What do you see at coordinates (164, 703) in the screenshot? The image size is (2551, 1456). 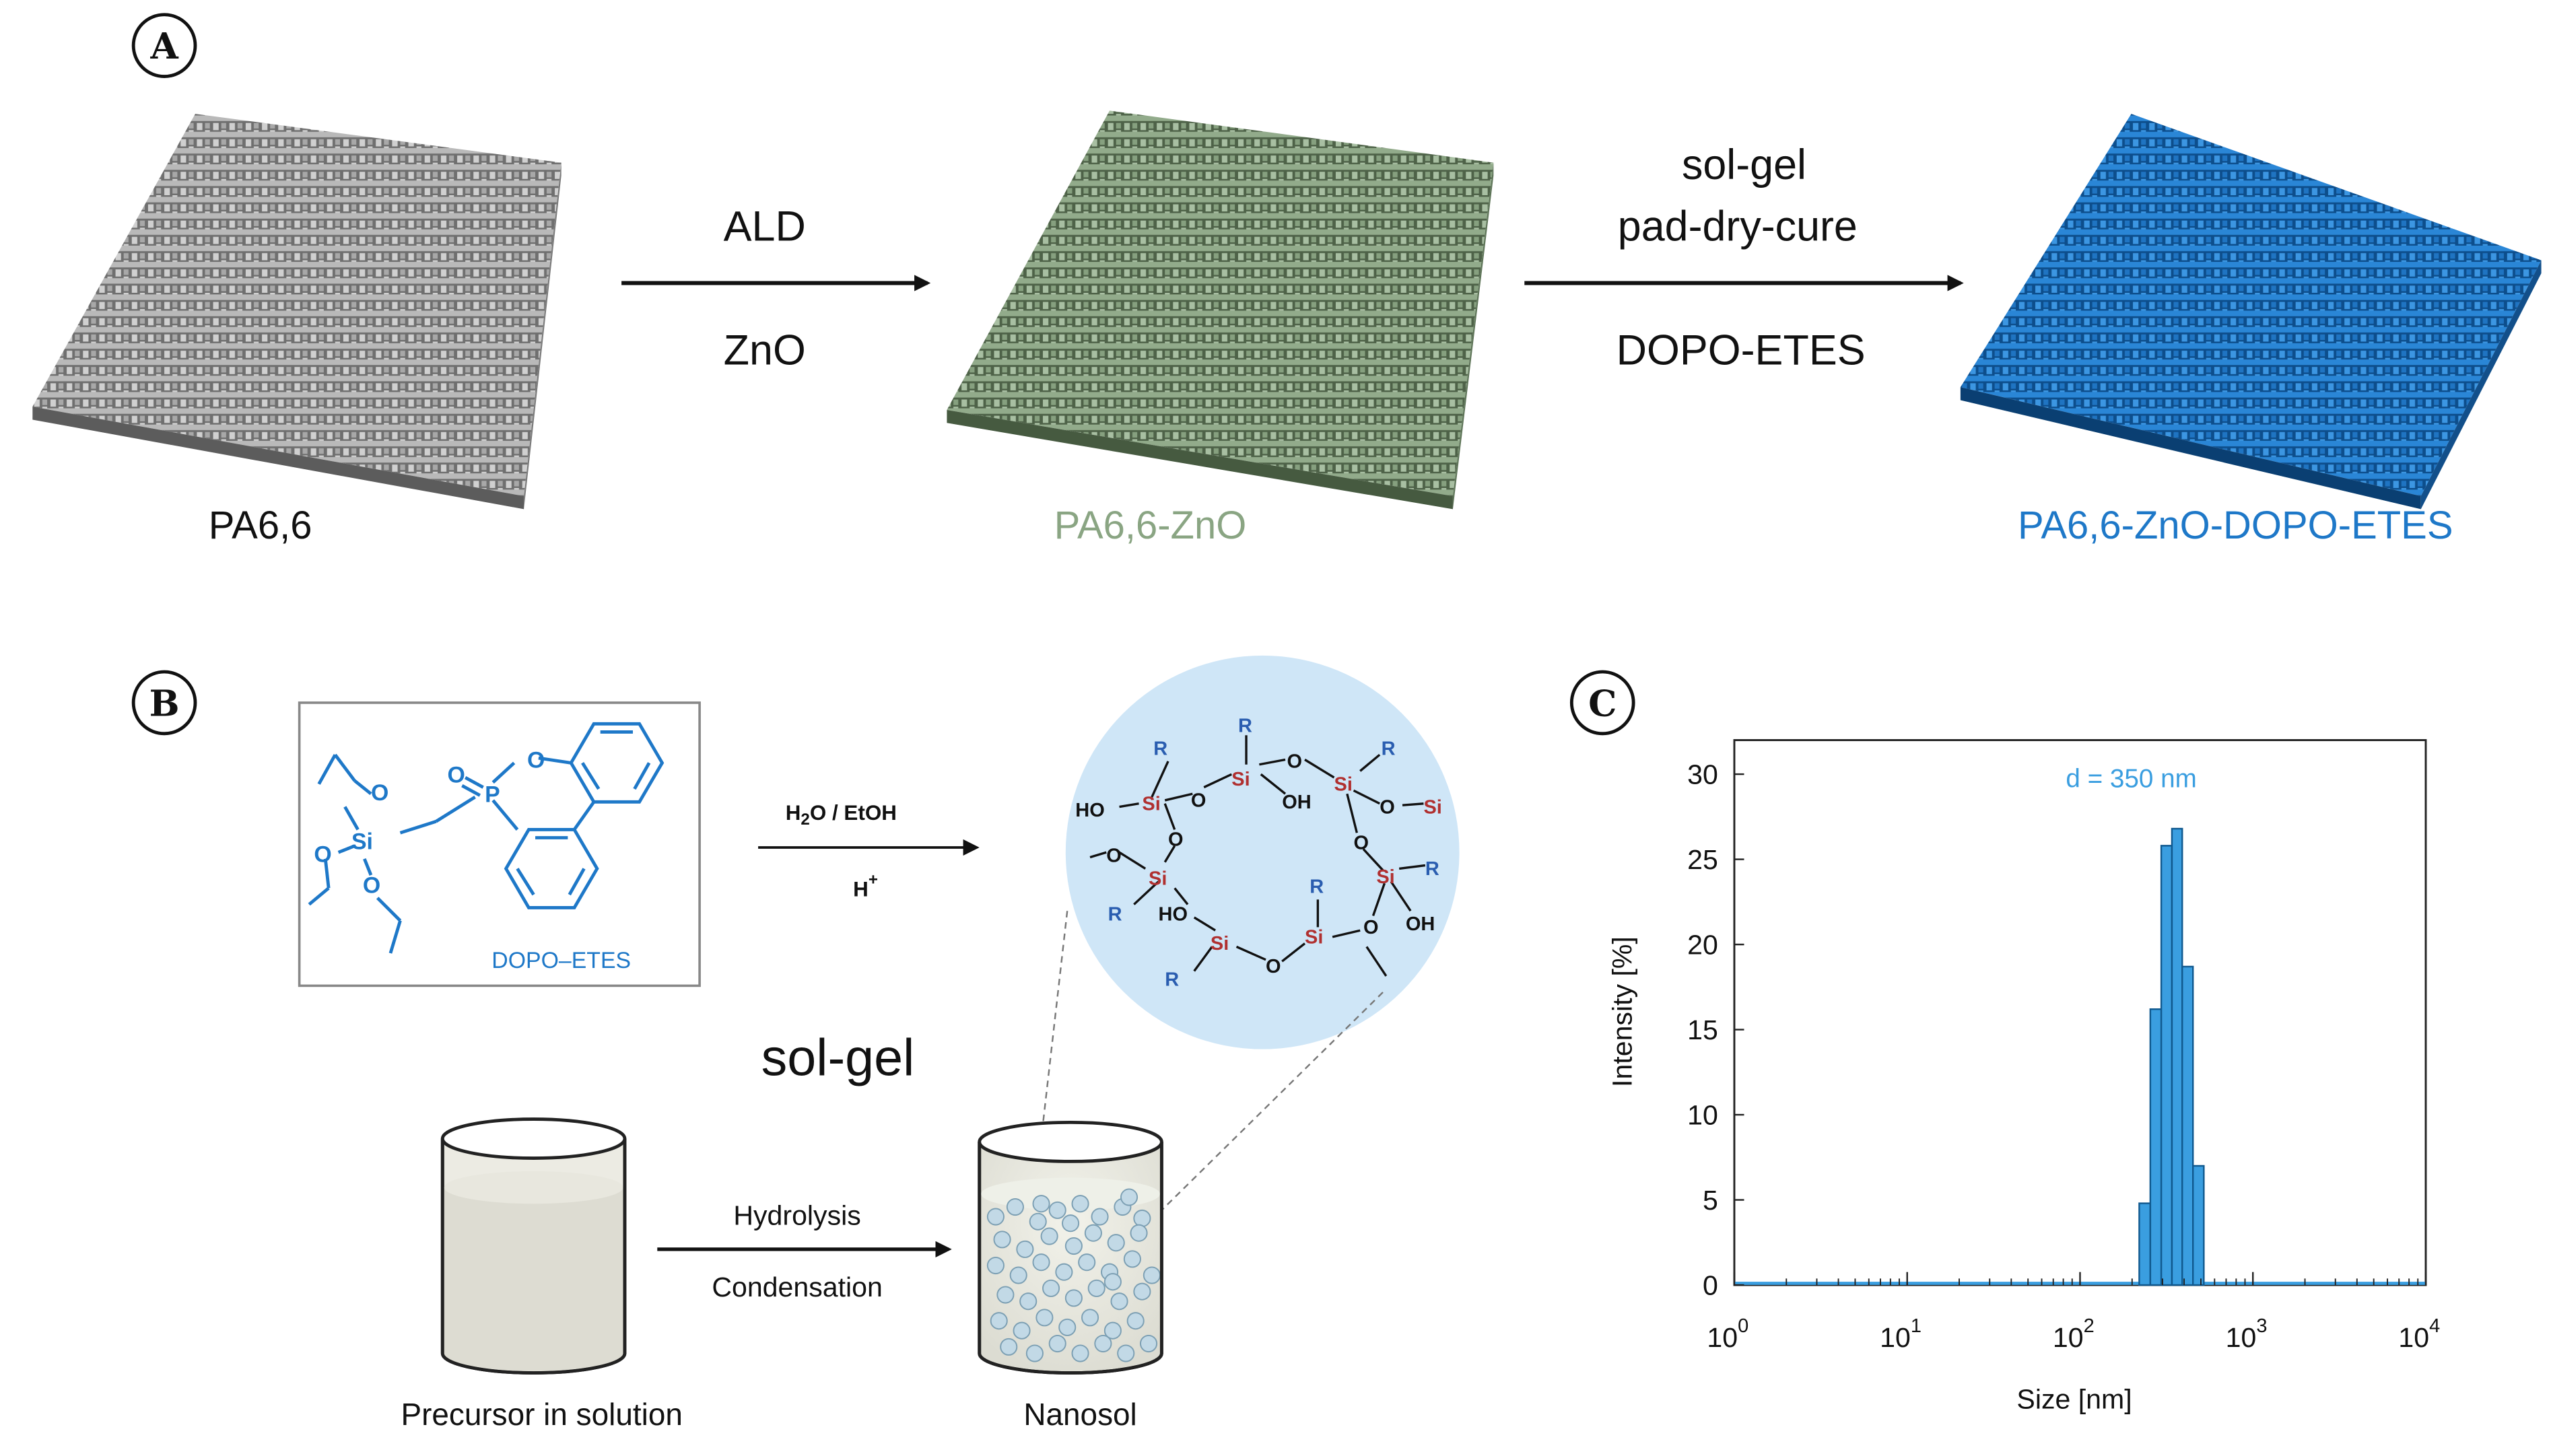 I see `panel-b-letter: B` at bounding box center [164, 703].